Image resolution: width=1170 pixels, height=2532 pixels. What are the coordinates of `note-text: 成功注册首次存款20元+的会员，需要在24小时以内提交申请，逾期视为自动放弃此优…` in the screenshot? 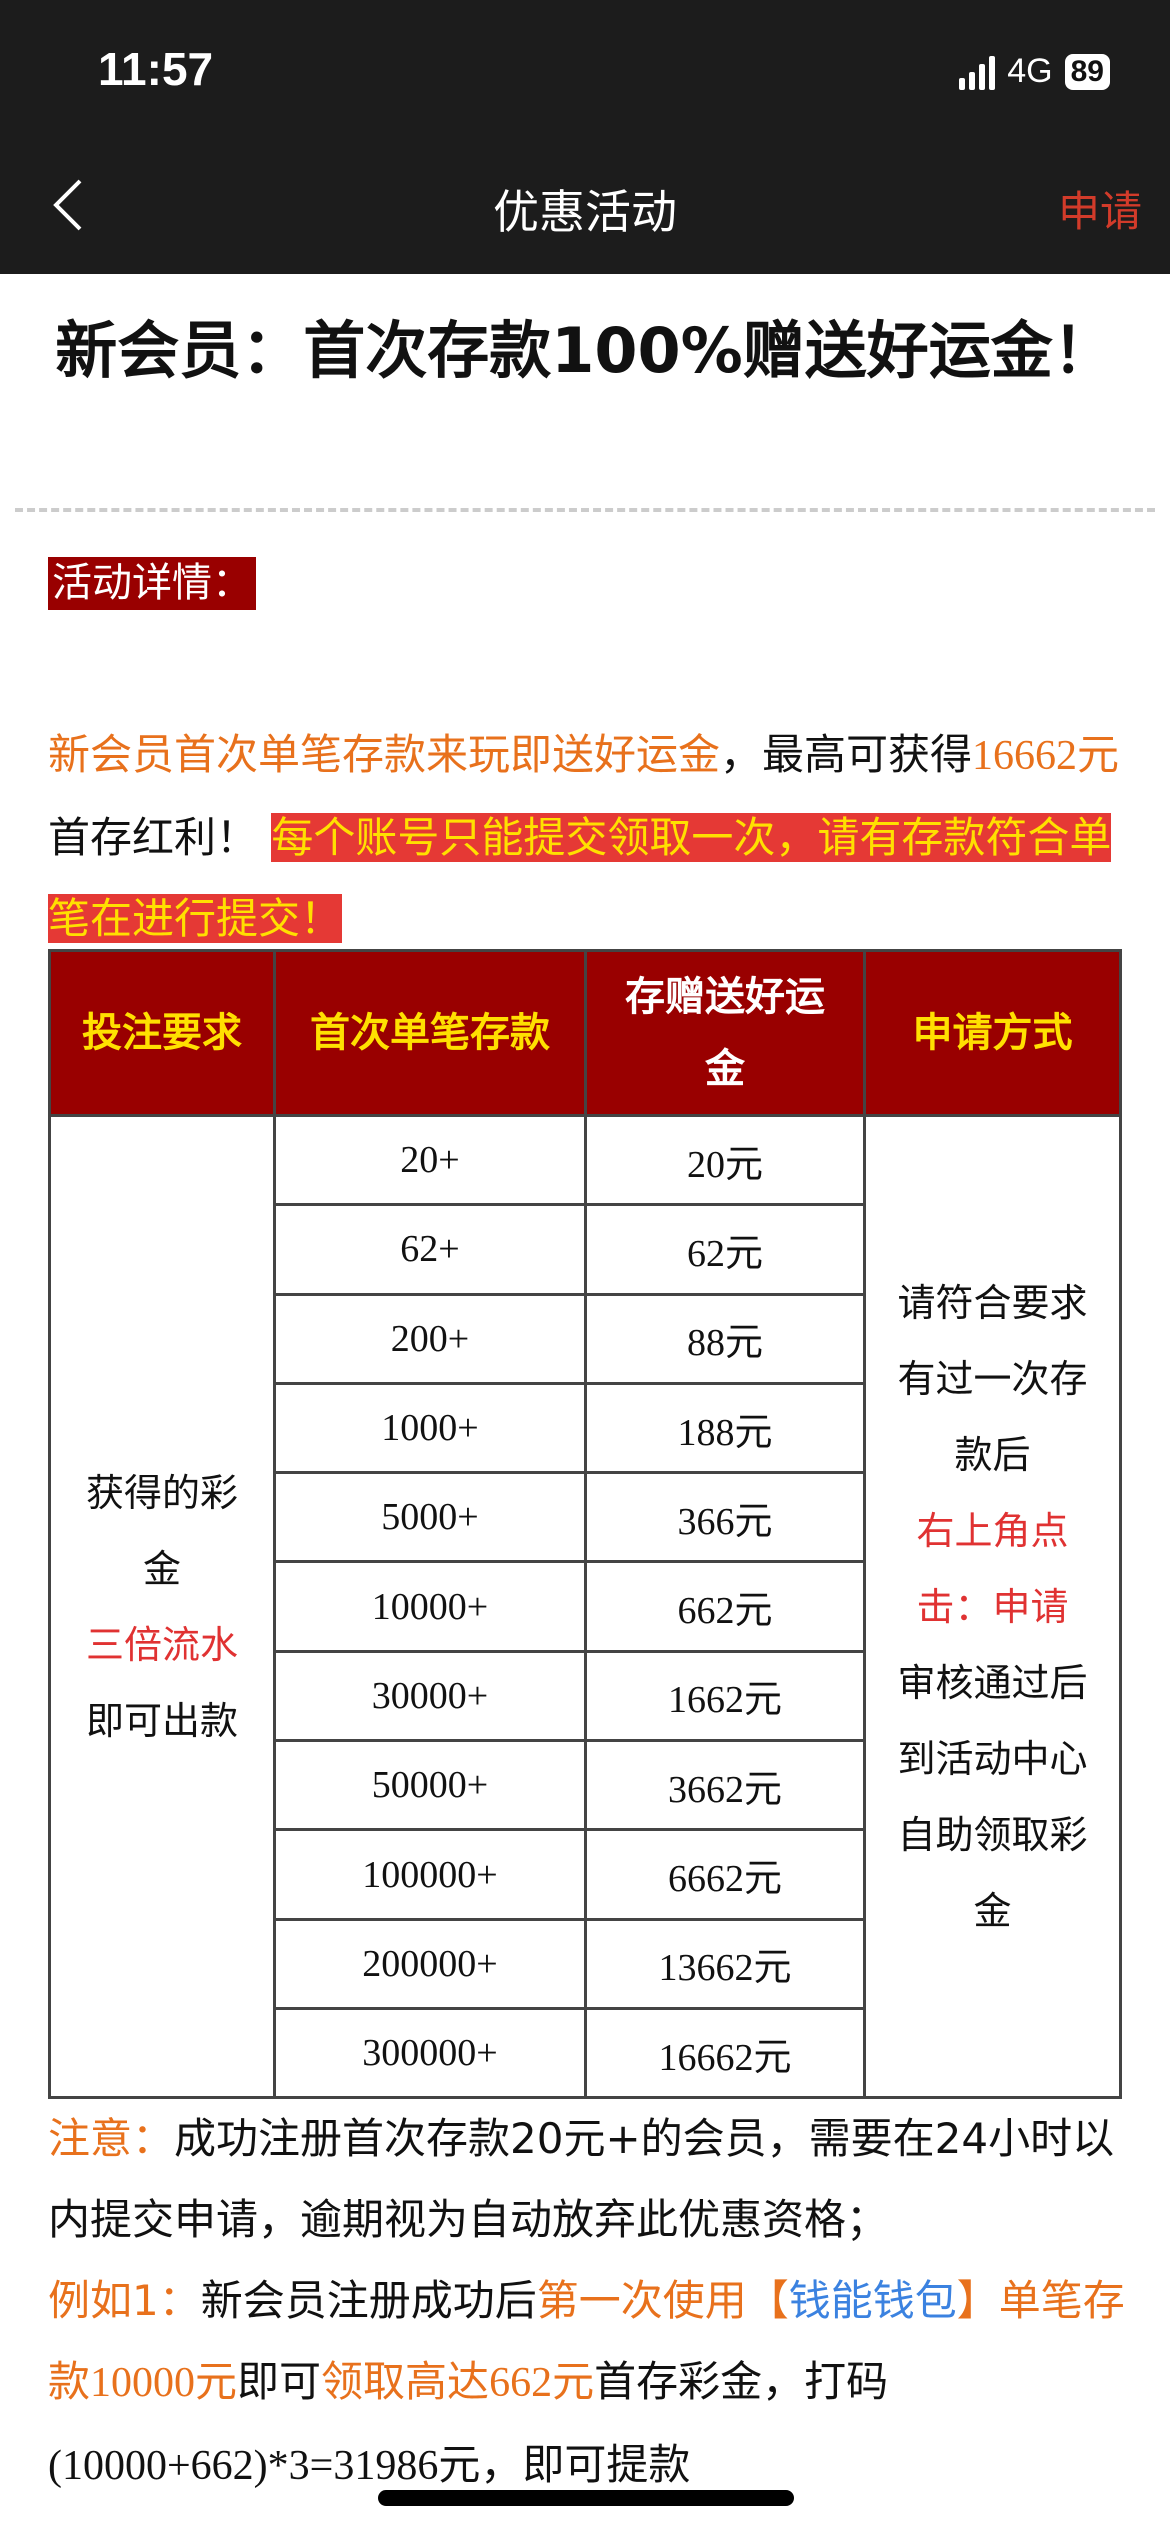 It's located at (581, 2179).